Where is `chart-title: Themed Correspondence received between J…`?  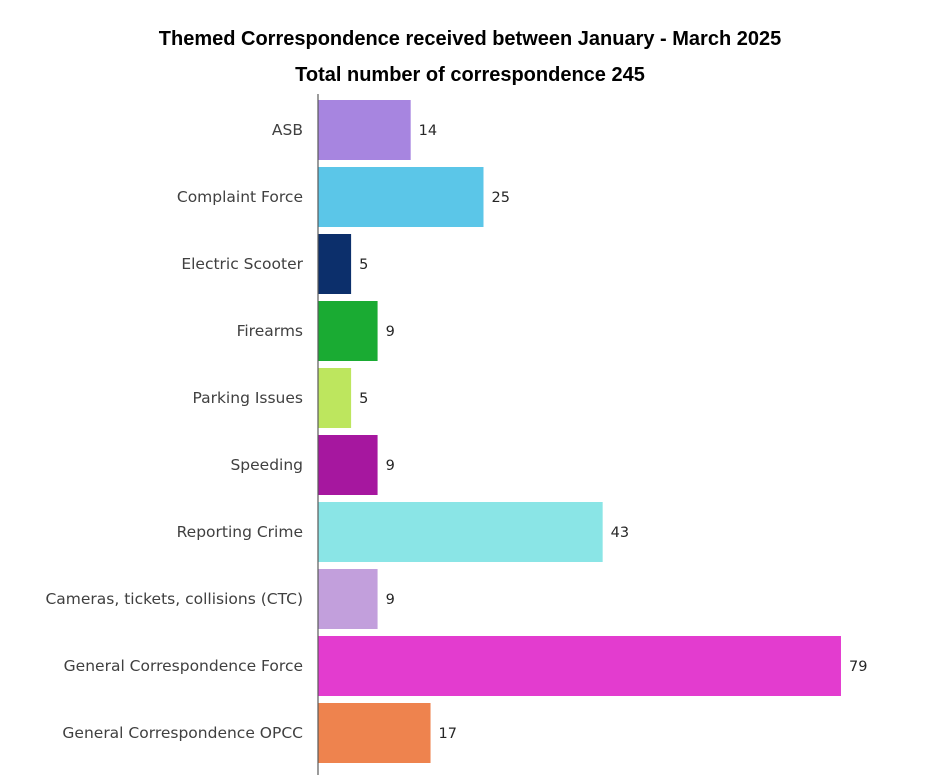
chart-title: Themed Correspondence received between J… is located at coordinates (470, 39).